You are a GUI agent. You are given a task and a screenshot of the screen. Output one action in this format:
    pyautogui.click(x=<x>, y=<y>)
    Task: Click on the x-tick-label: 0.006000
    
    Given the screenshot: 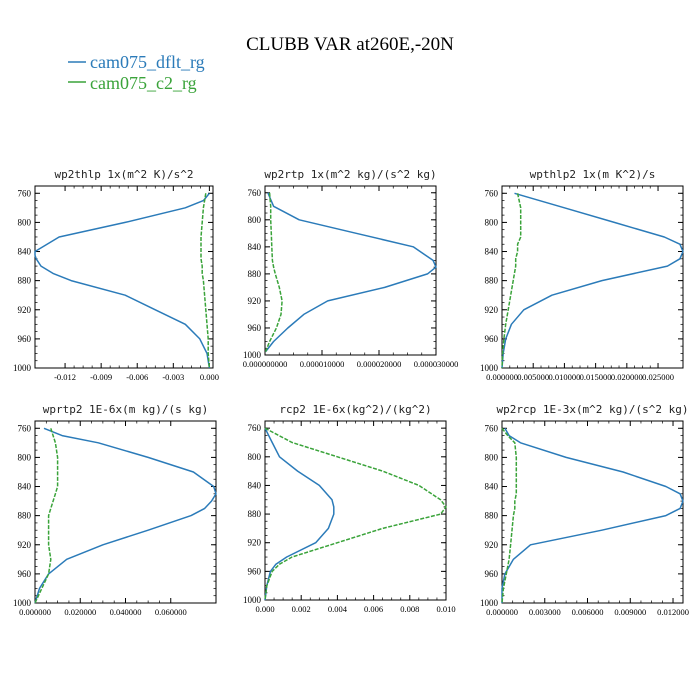 What is the action you would take?
    pyautogui.click(x=588, y=612)
    